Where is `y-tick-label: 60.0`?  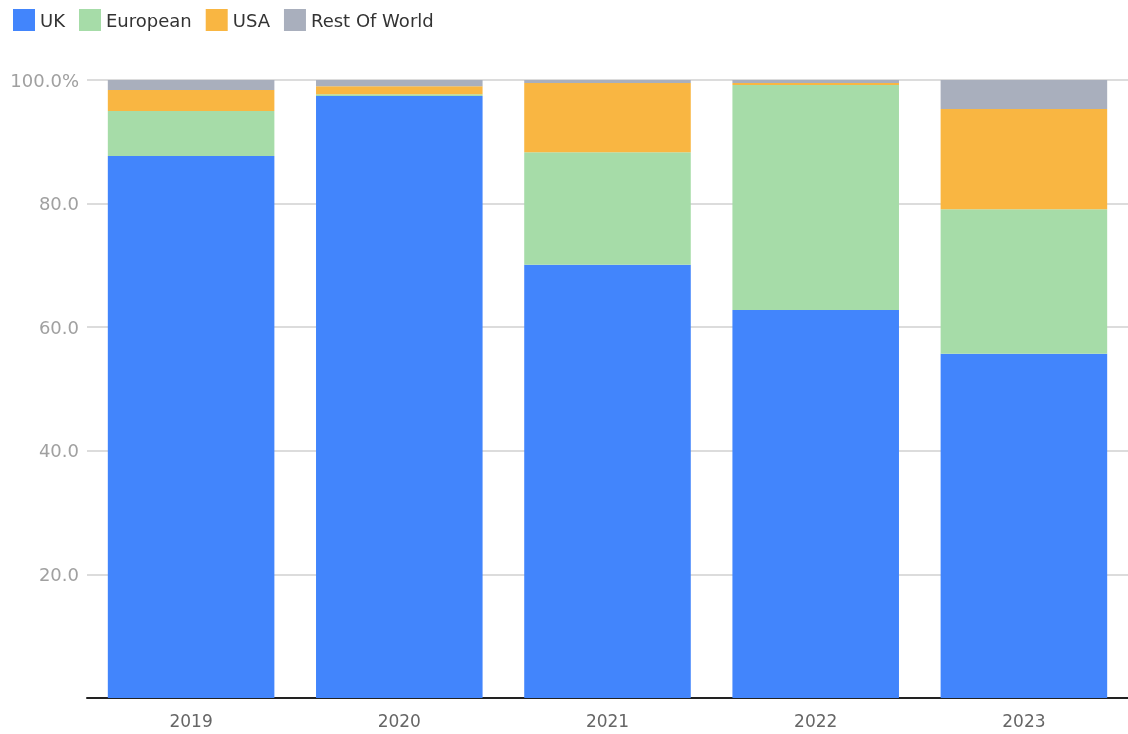 y-tick-label: 60.0 is located at coordinates (58, 327).